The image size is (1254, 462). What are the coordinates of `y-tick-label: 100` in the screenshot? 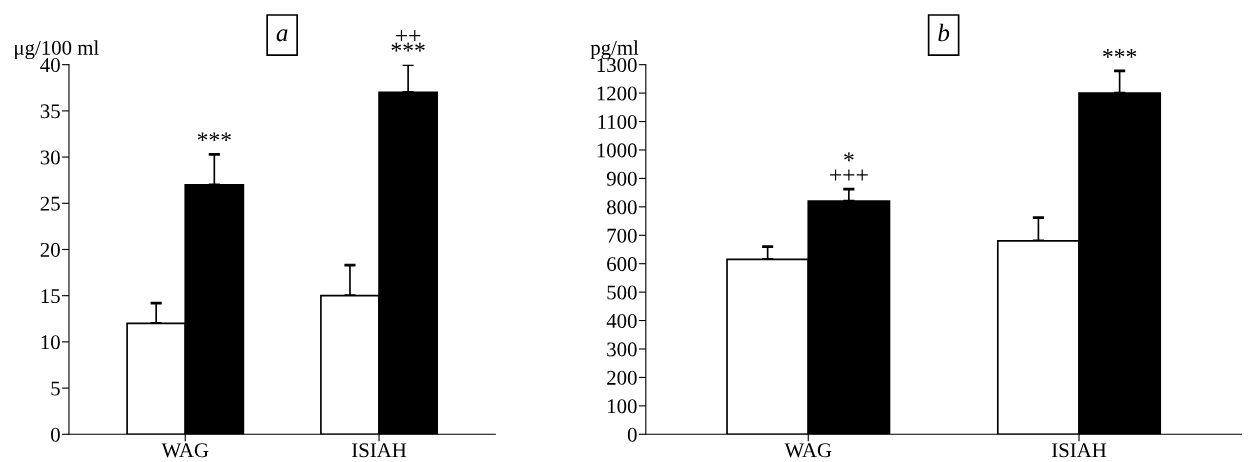 It's located at (622, 406).